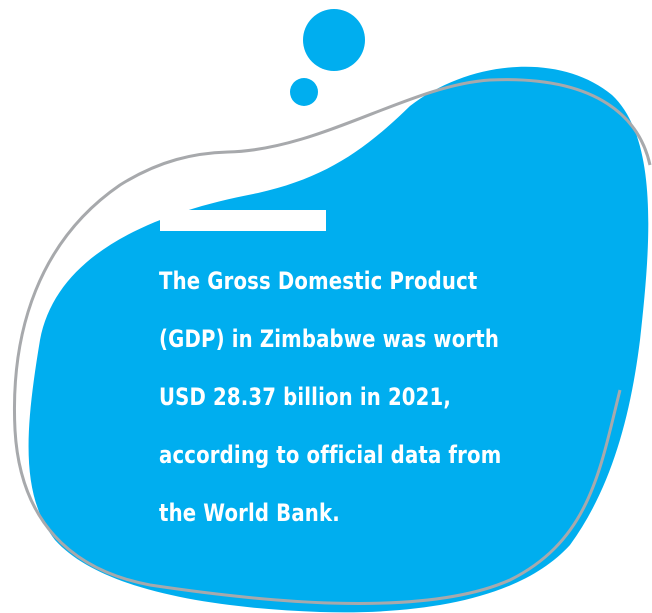 This screenshot has width=652, height=613. Describe the element at coordinates (249, 513) in the screenshot. I see `fact-line: the World Bank.` at that location.